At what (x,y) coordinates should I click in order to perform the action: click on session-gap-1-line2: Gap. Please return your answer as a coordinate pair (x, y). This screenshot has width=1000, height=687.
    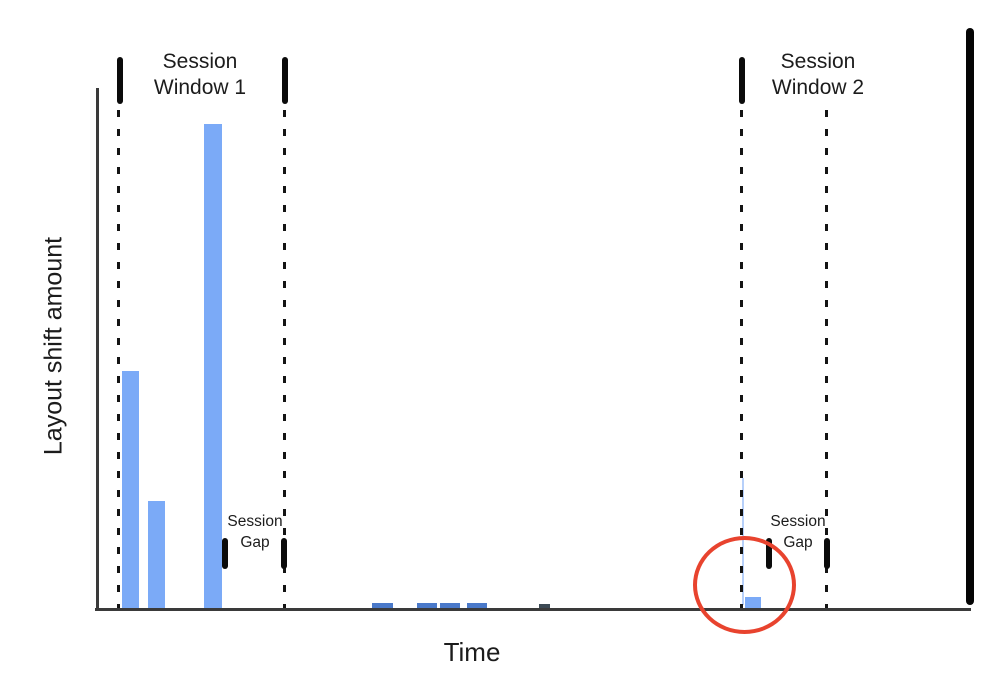
    Looking at the image, I should click on (255, 542).